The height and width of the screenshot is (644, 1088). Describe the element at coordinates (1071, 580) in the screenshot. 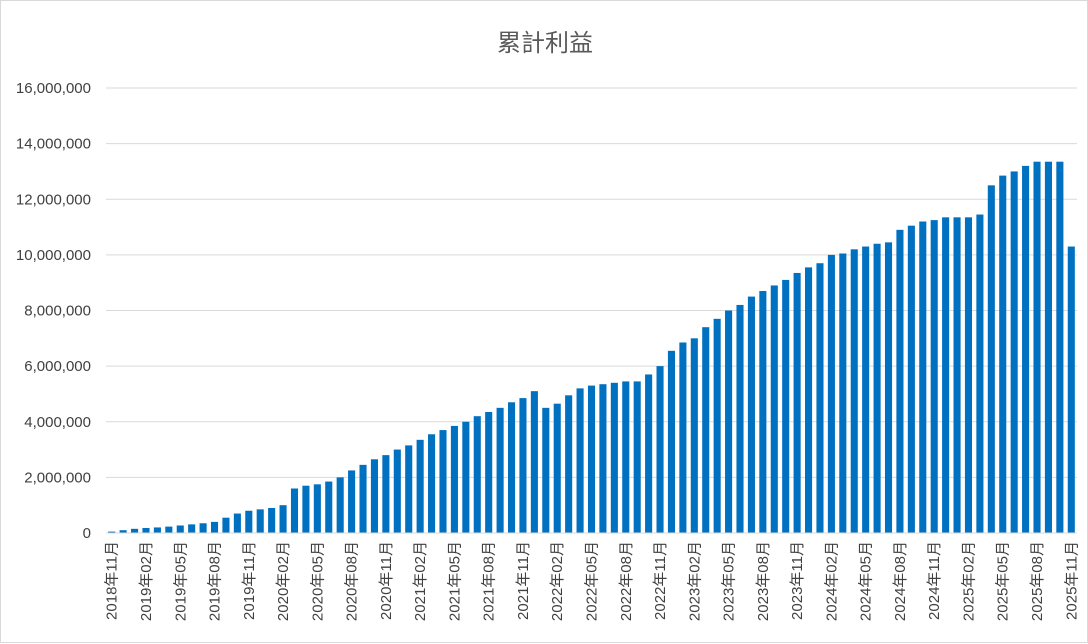

I see `x-tick-label: 2025年11月` at that location.